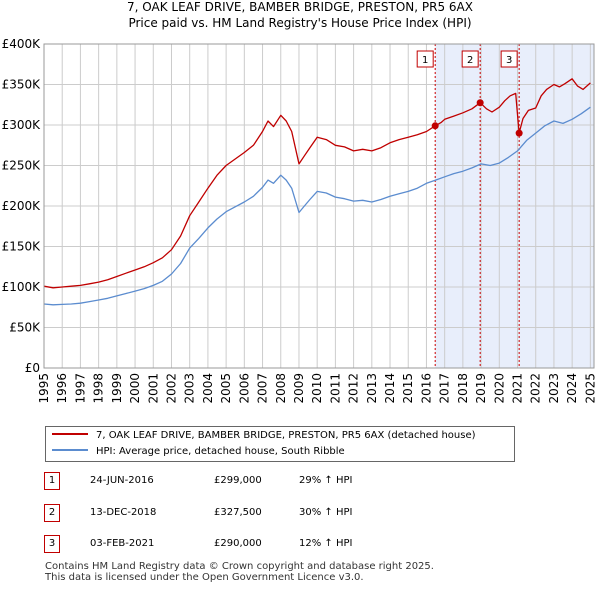 The image size is (600, 590). I want to click on y-tick-label: £0, so click(32, 368).